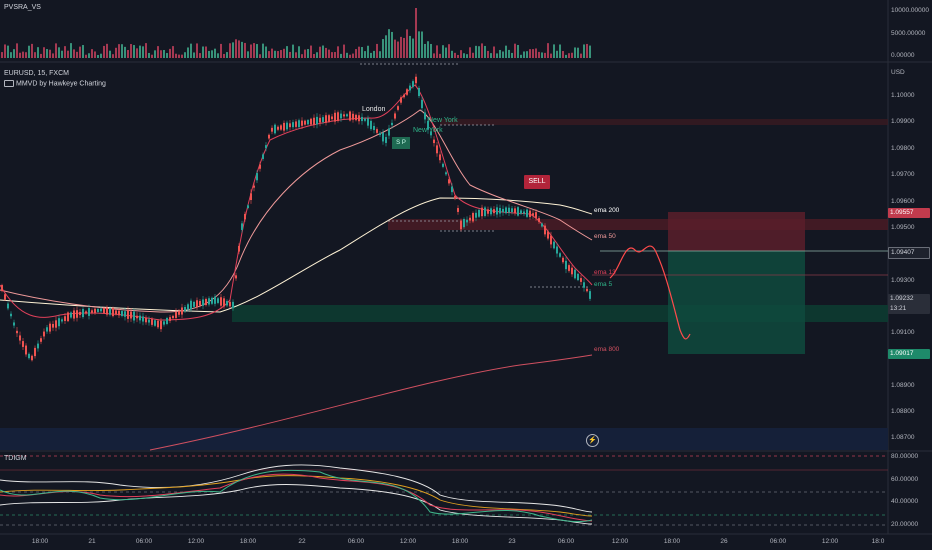  Describe the element at coordinates (537, 182) in the screenshot. I see `sell-signal-badge: SELL` at that location.